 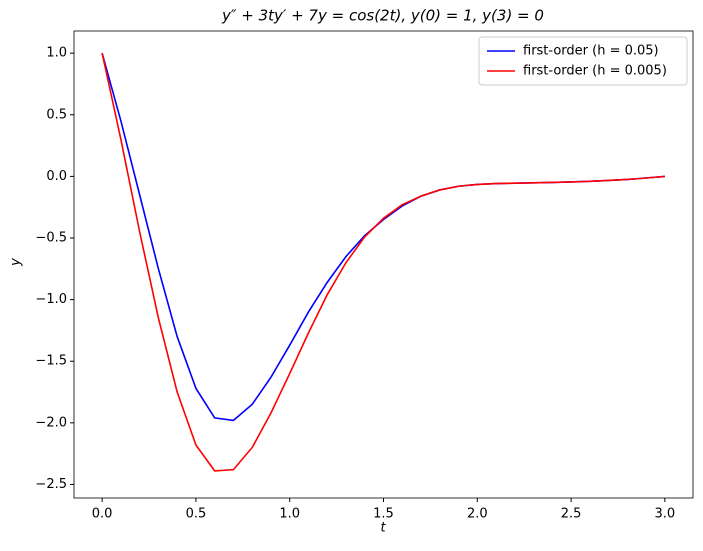 I want to click on x-tick-label: 1.0, so click(x=289, y=514).